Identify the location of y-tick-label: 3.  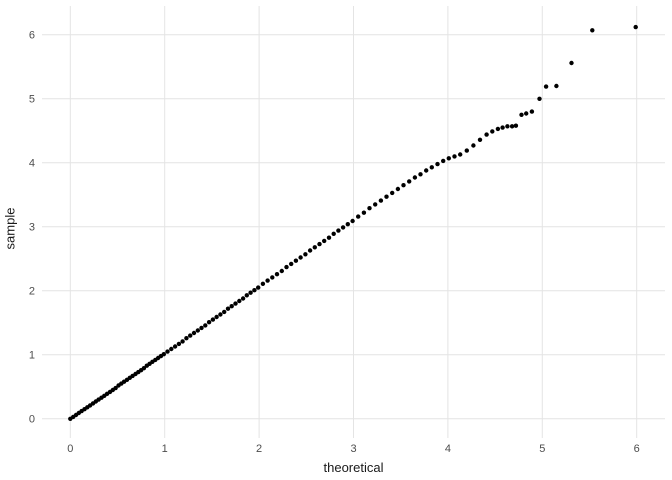
(32, 227).